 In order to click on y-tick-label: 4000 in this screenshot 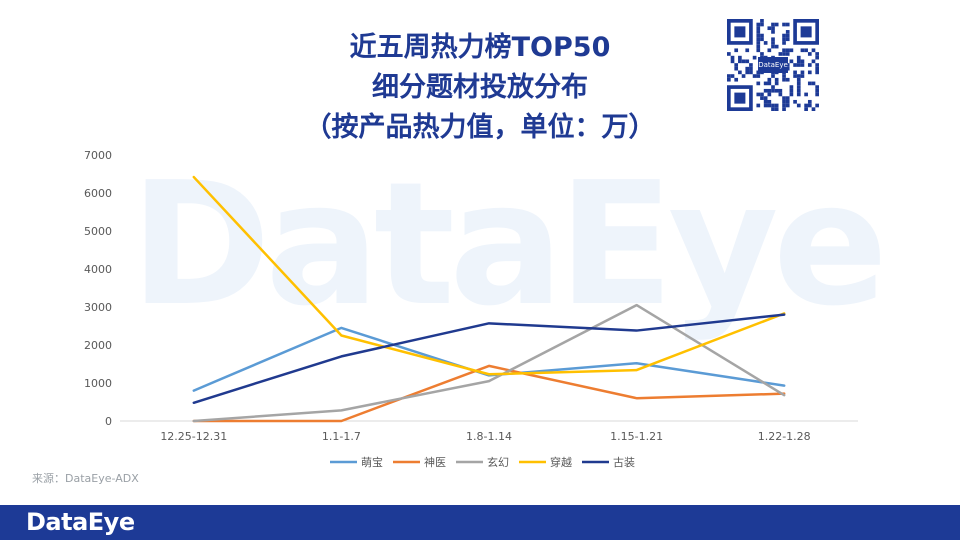, I will do `click(98, 269)`.